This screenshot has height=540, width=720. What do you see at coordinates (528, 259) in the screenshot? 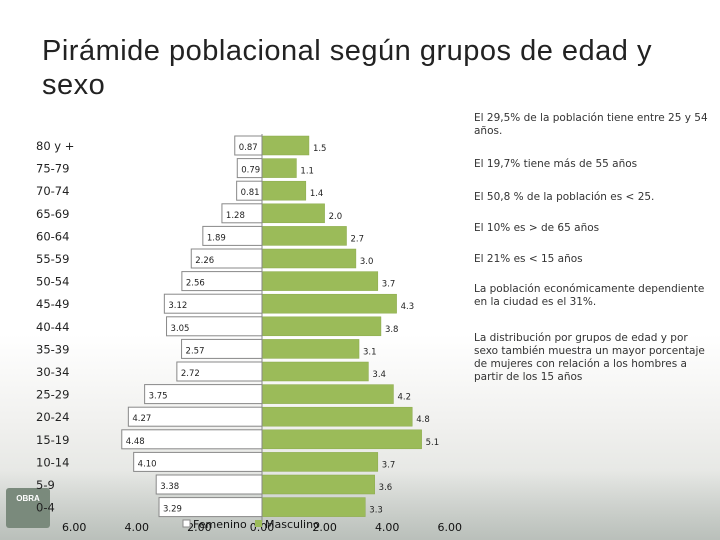
I see `note-5: El 21% es < 15 años` at bounding box center [528, 259].